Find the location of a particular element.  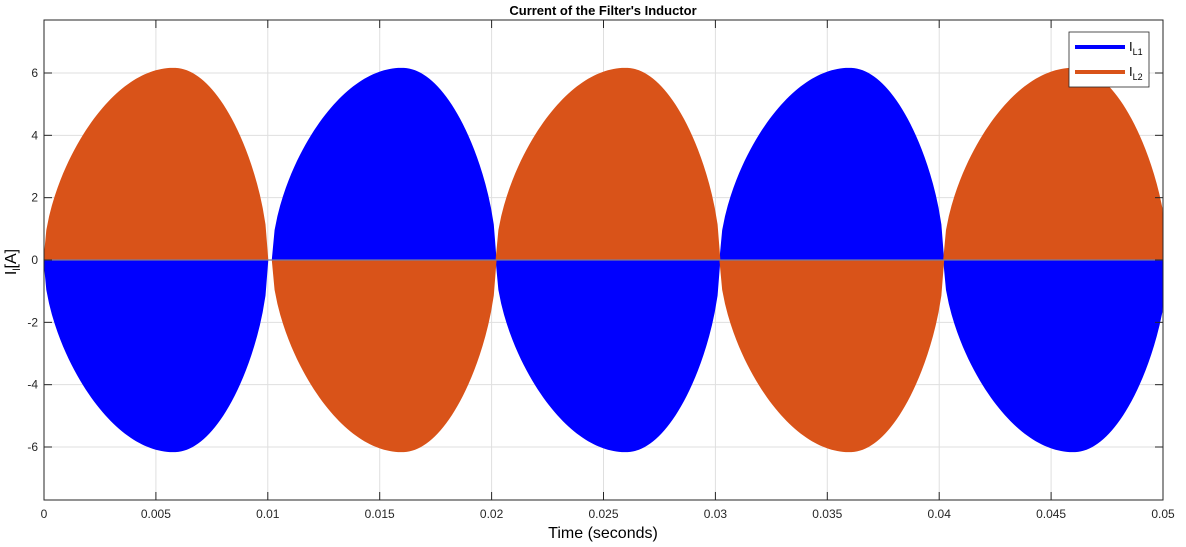

y-axis-label-unit: [A] is located at coordinates (11, 259).